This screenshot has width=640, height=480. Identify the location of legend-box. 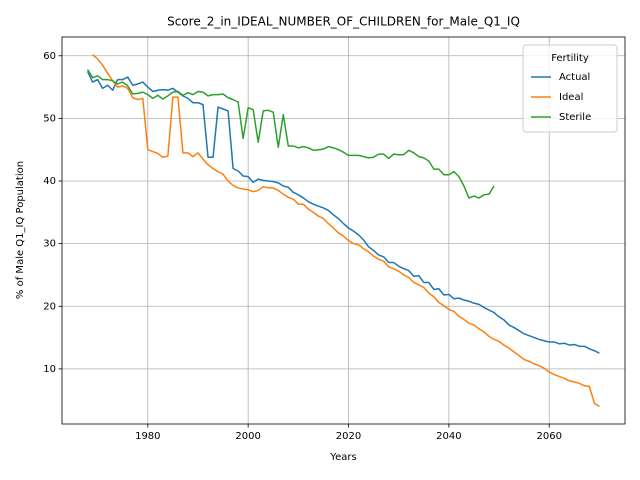
(570, 88).